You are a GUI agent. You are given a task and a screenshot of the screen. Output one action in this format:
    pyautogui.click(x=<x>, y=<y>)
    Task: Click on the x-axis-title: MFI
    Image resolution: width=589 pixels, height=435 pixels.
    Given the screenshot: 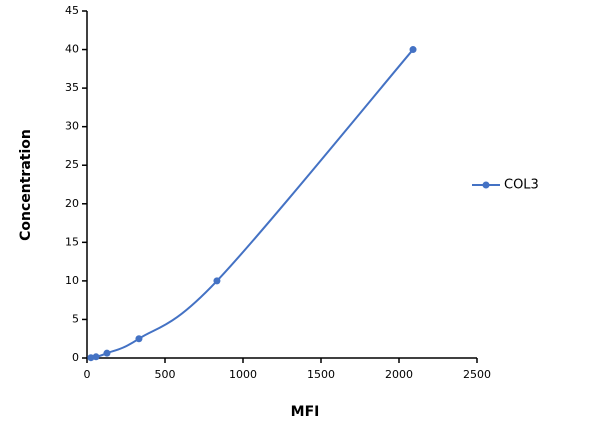 What is the action you would take?
    pyautogui.click(x=305, y=412)
    